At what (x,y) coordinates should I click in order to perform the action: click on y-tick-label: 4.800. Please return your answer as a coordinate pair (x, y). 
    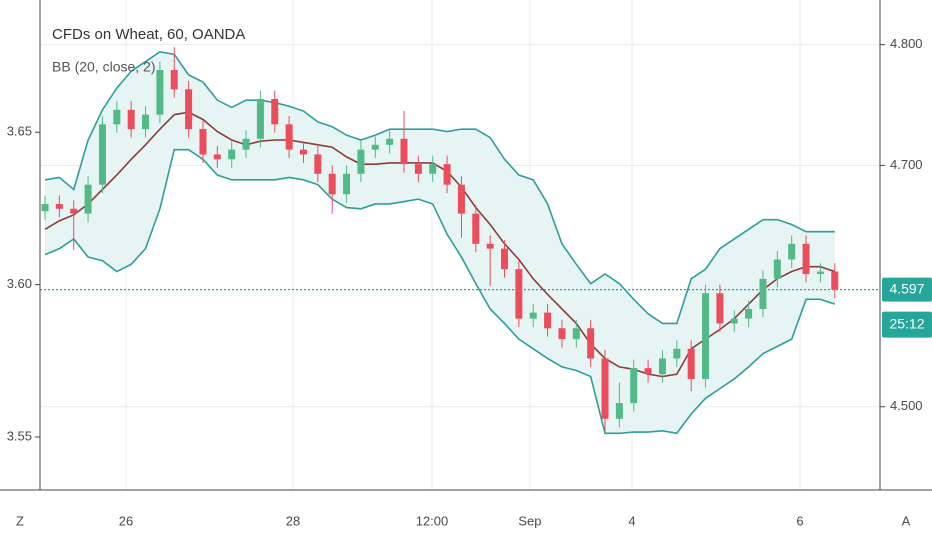
    Looking at the image, I should click on (906, 43).